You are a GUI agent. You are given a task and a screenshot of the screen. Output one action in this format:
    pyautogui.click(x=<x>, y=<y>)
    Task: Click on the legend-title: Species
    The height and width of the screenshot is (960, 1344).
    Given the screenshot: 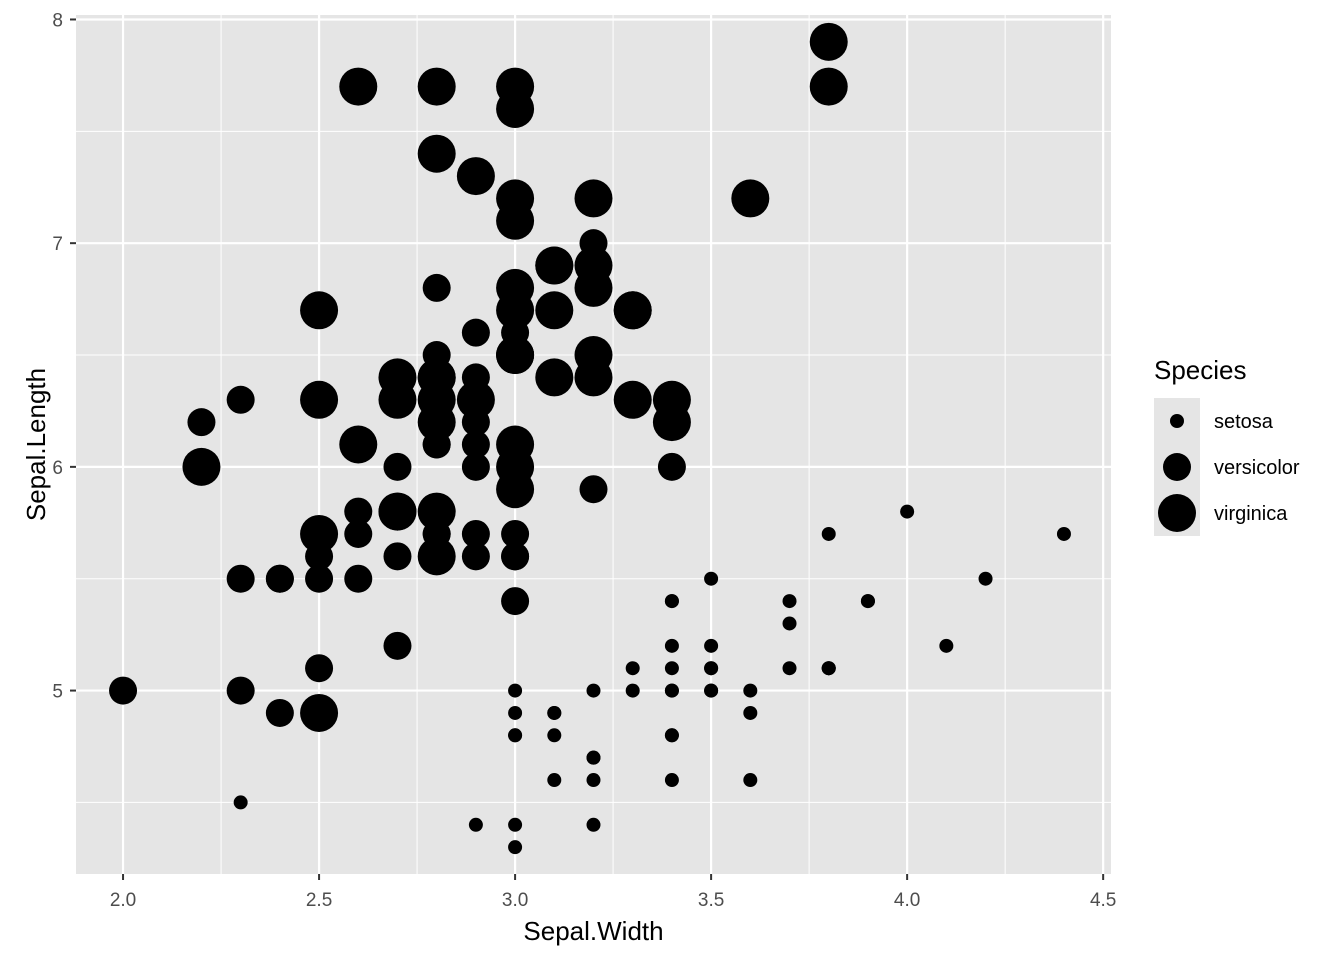 What is the action you would take?
    pyautogui.click(x=1200, y=370)
    